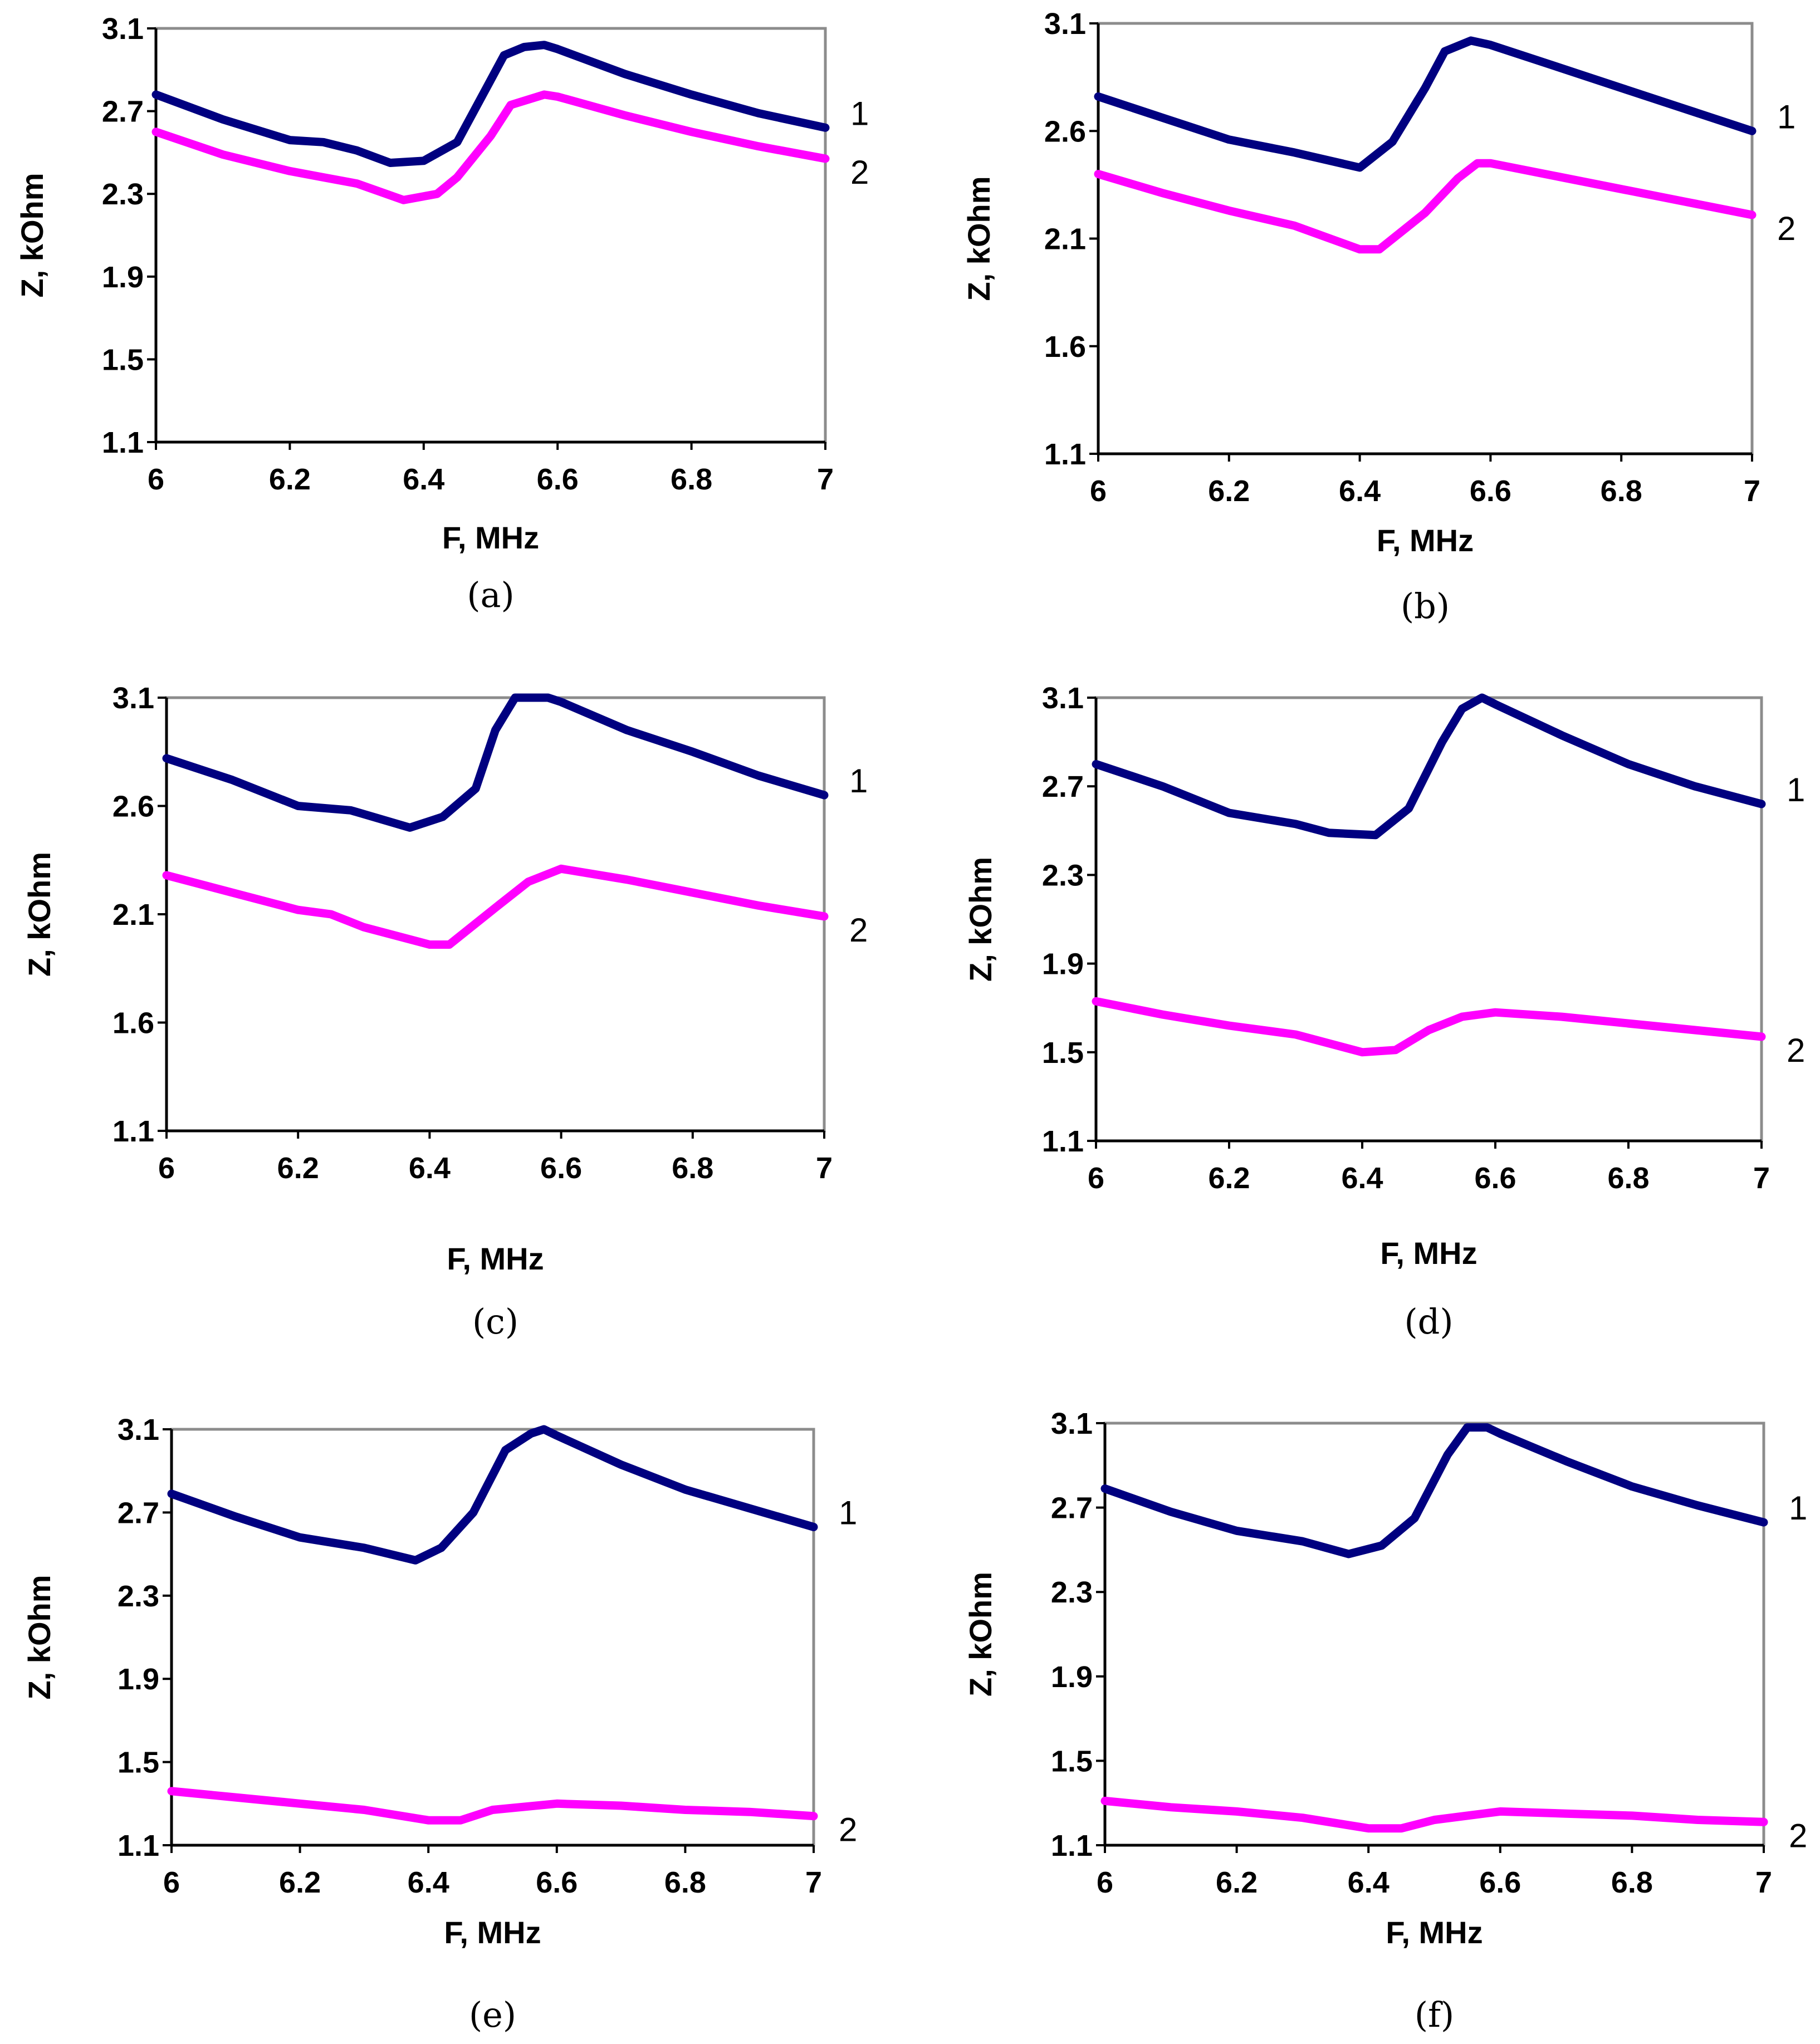 The width and height of the screenshot is (1820, 2044). I want to click on panel-caption: (b), so click(1425, 606).